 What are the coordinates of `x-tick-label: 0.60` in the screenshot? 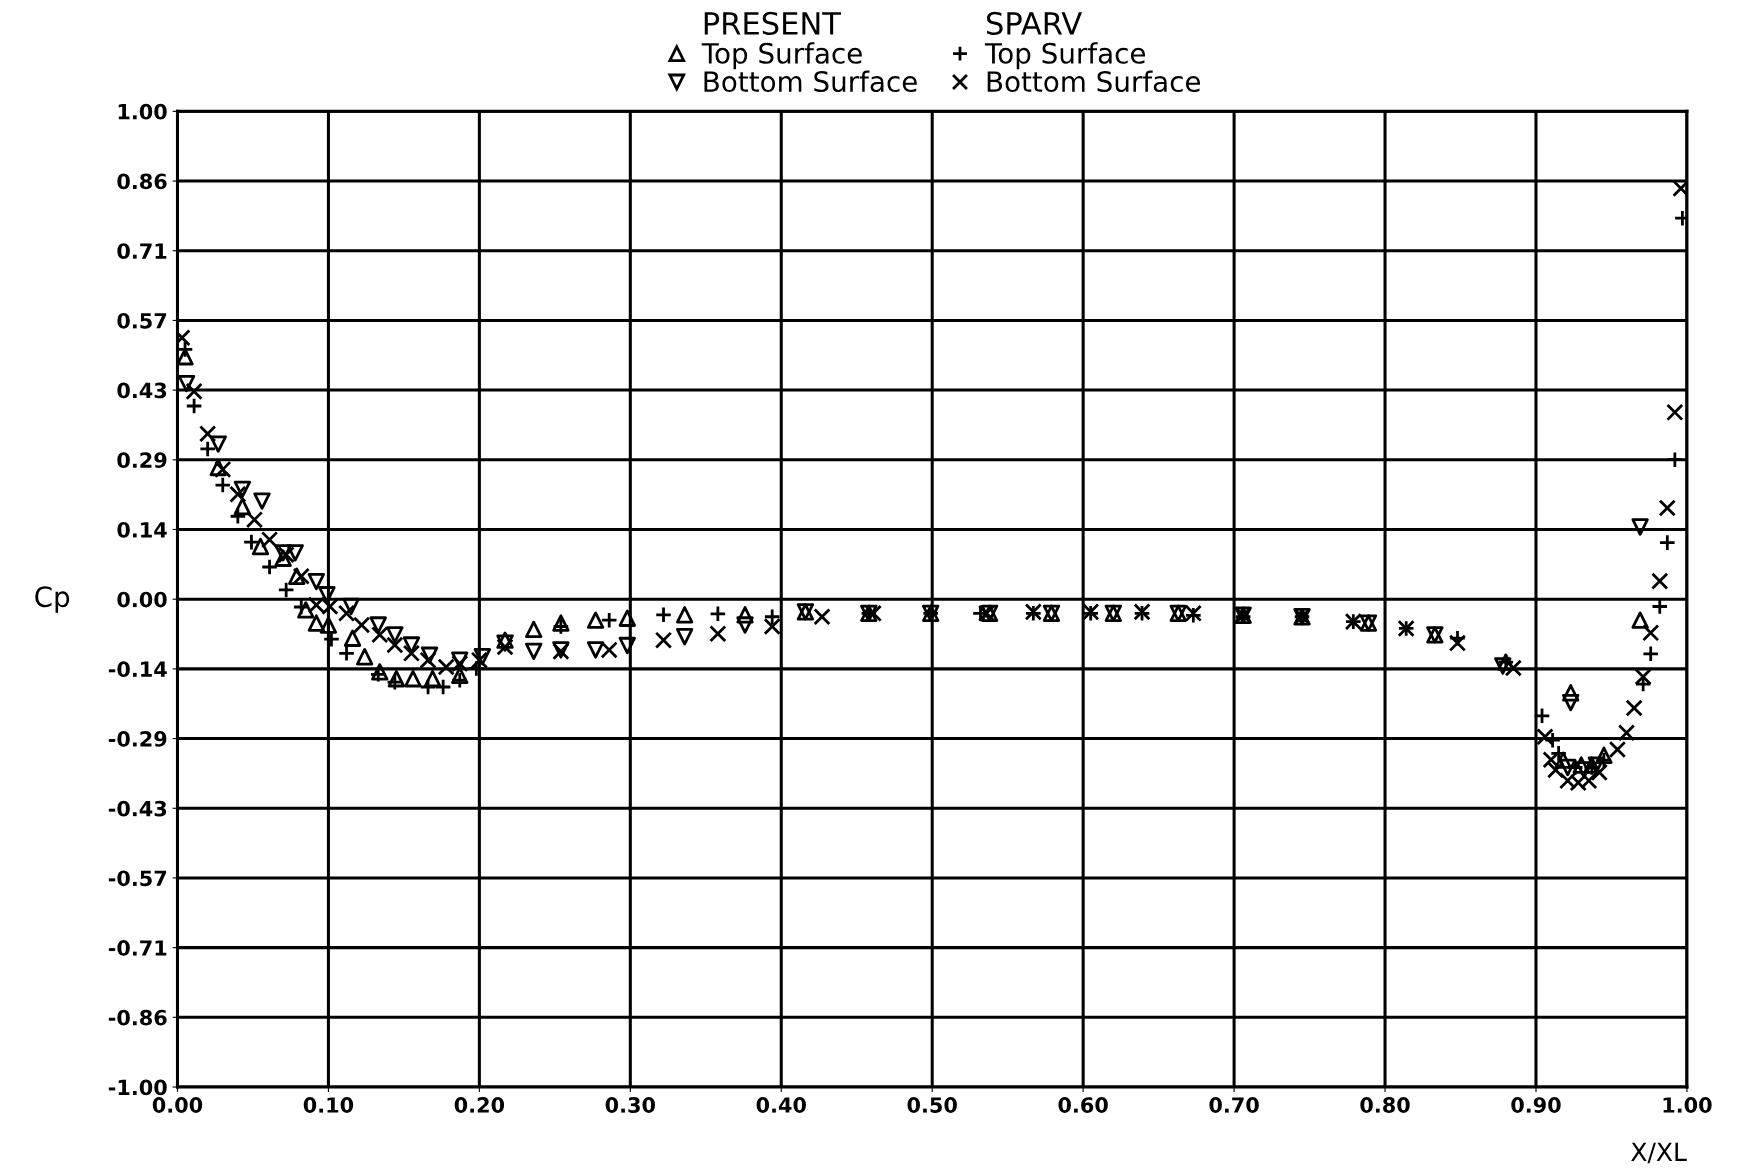 It's located at (1083, 1105).